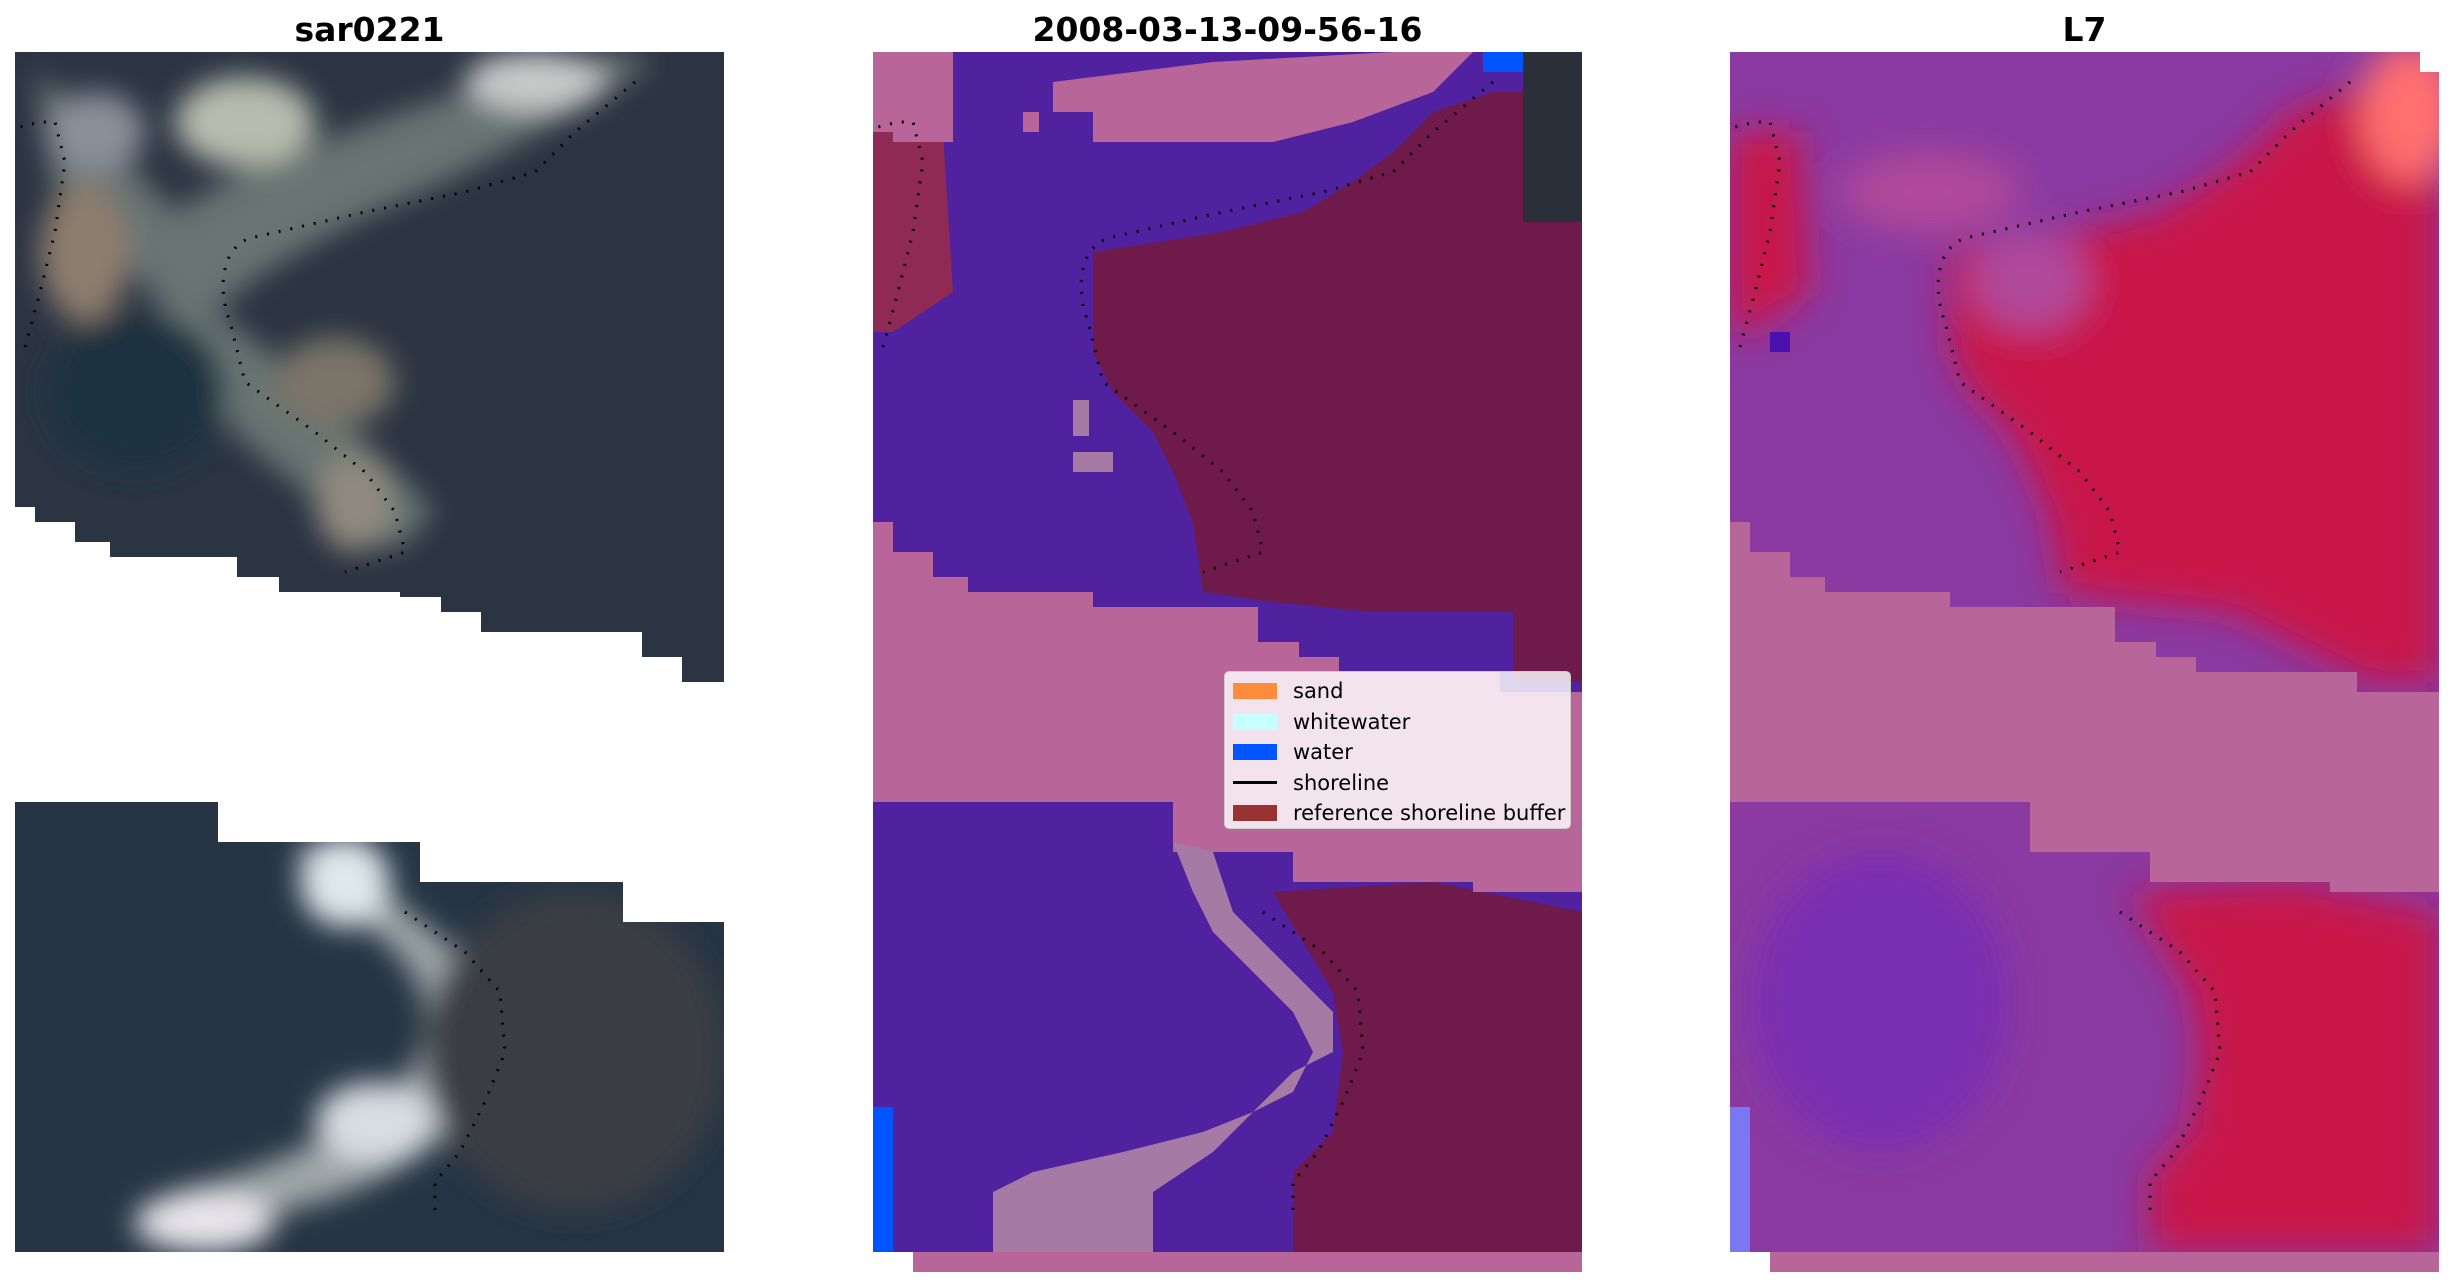 This screenshot has width=2454, height=1283. Describe the element at coordinates (1255, 752) in the screenshot. I see `legend-swatch-water` at that location.